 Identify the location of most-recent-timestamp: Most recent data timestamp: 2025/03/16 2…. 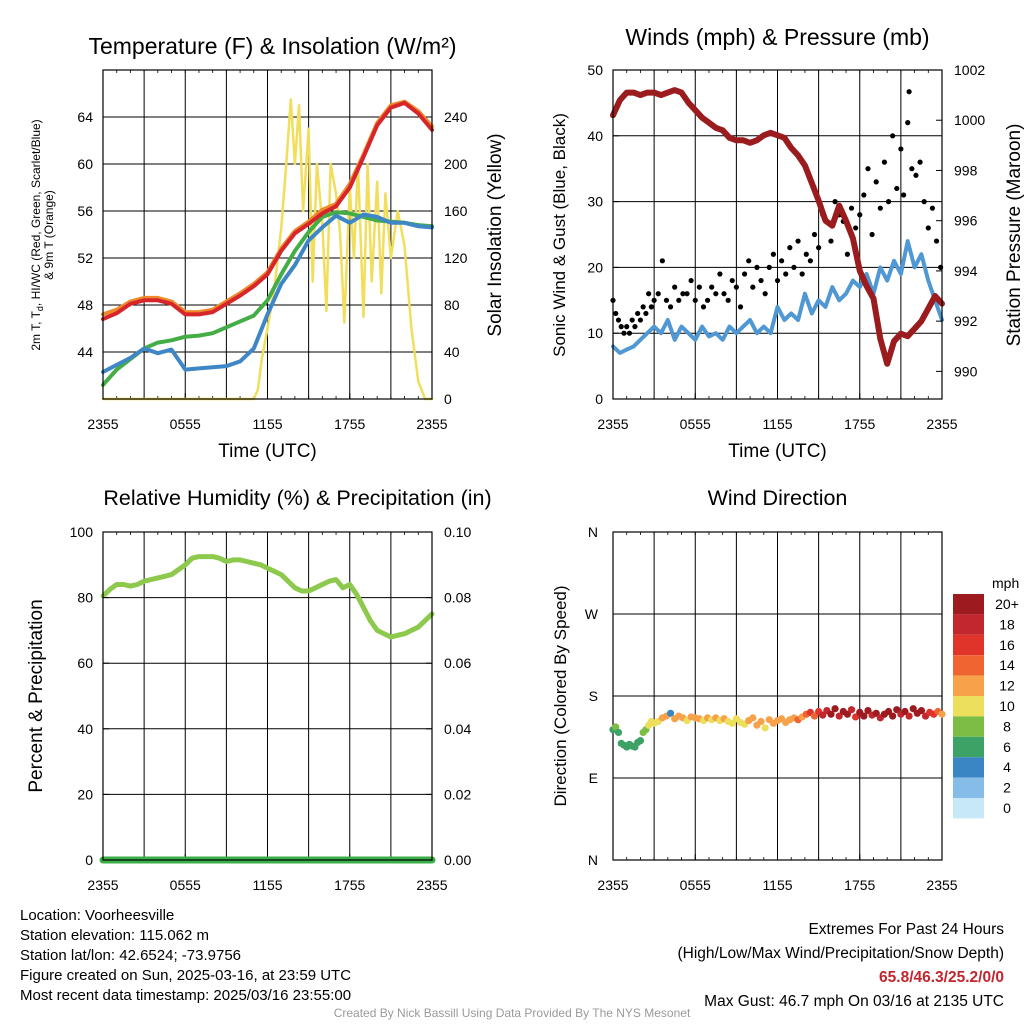
(186, 995).